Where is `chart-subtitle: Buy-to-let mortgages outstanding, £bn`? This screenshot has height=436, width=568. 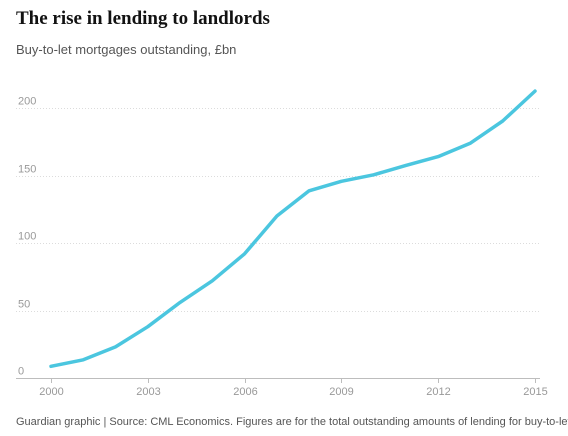 chart-subtitle: Buy-to-let mortgages outstanding, £bn is located at coordinates (126, 49).